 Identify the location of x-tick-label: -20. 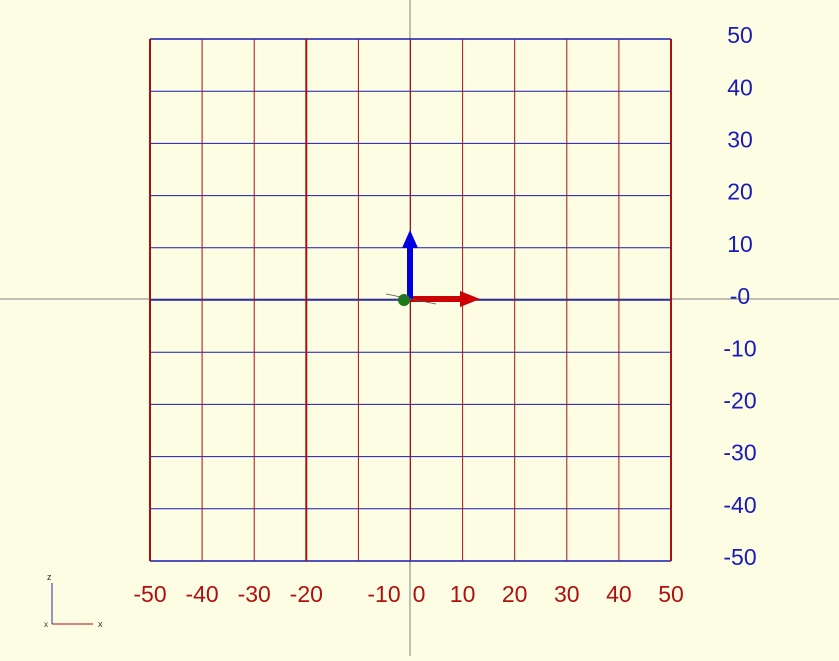
(306, 594).